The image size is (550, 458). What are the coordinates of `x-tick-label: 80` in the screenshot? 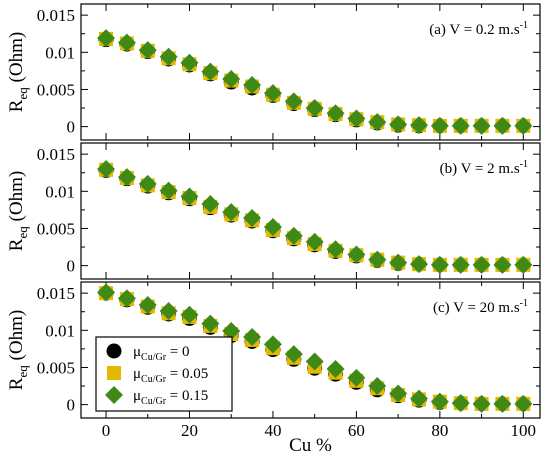 It's located at (439, 430).